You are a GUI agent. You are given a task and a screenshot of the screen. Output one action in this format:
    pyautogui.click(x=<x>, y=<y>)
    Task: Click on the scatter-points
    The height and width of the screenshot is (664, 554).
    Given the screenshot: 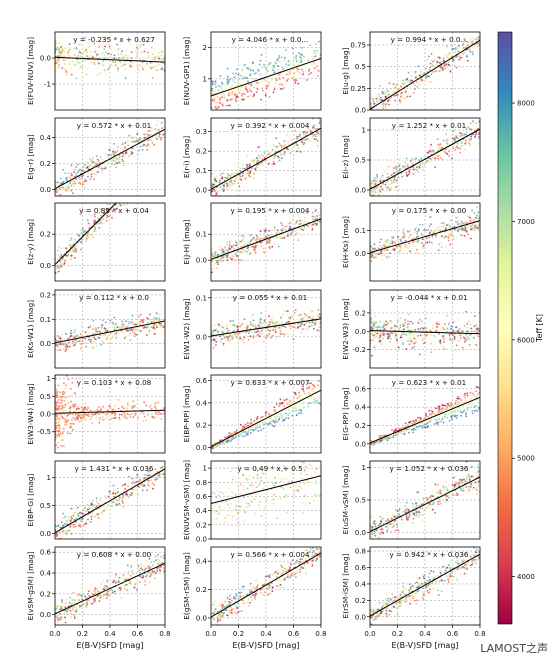 What is the action you would take?
    pyautogui.click(x=425, y=71)
    